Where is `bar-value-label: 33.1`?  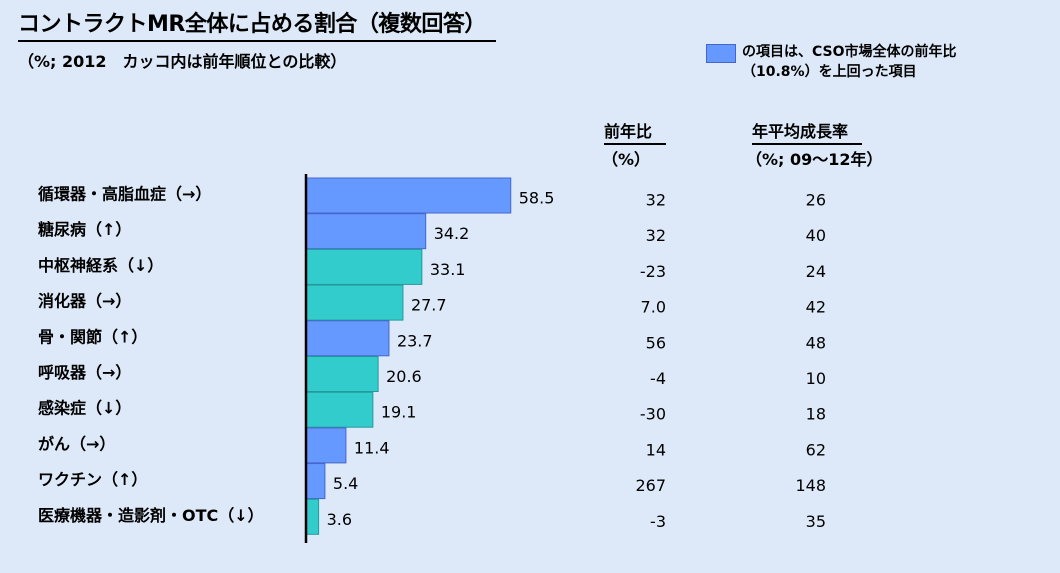
bar-value-label: 33.1 is located at coordinates (448, 269).